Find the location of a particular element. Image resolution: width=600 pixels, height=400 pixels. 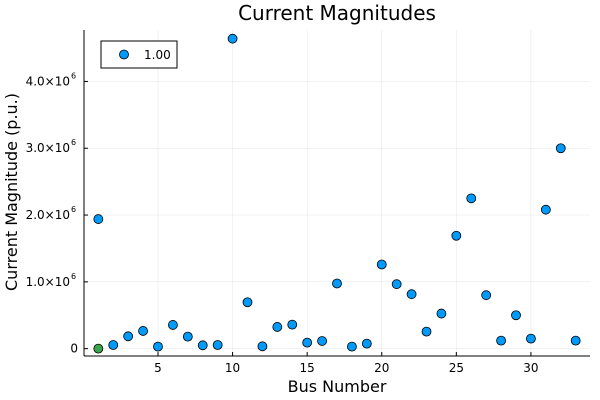

x-tick-labels: 5 10 15 20 25 30 is located at coordinates (346, 368).